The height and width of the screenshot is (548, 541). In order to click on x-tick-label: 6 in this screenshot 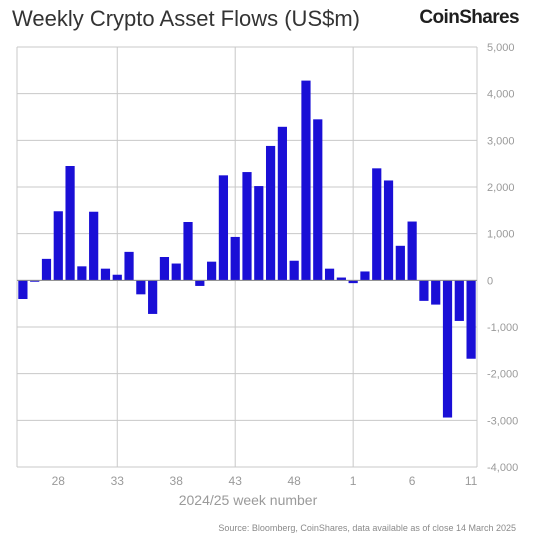, I will do `click(412, 481)`.